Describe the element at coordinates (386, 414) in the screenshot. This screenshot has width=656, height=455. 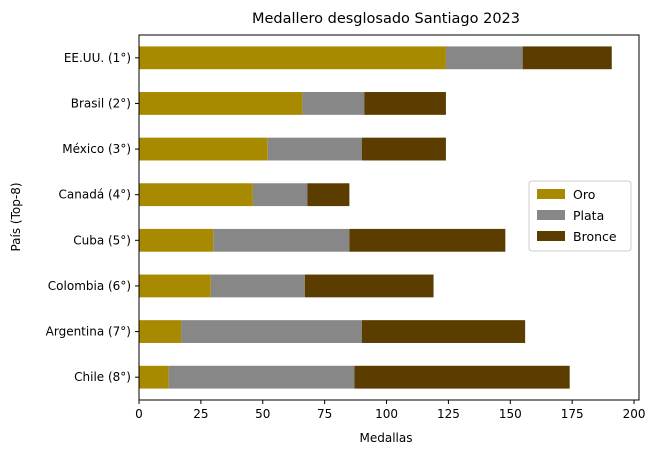
I see `x-tick-label: 100` at that location.